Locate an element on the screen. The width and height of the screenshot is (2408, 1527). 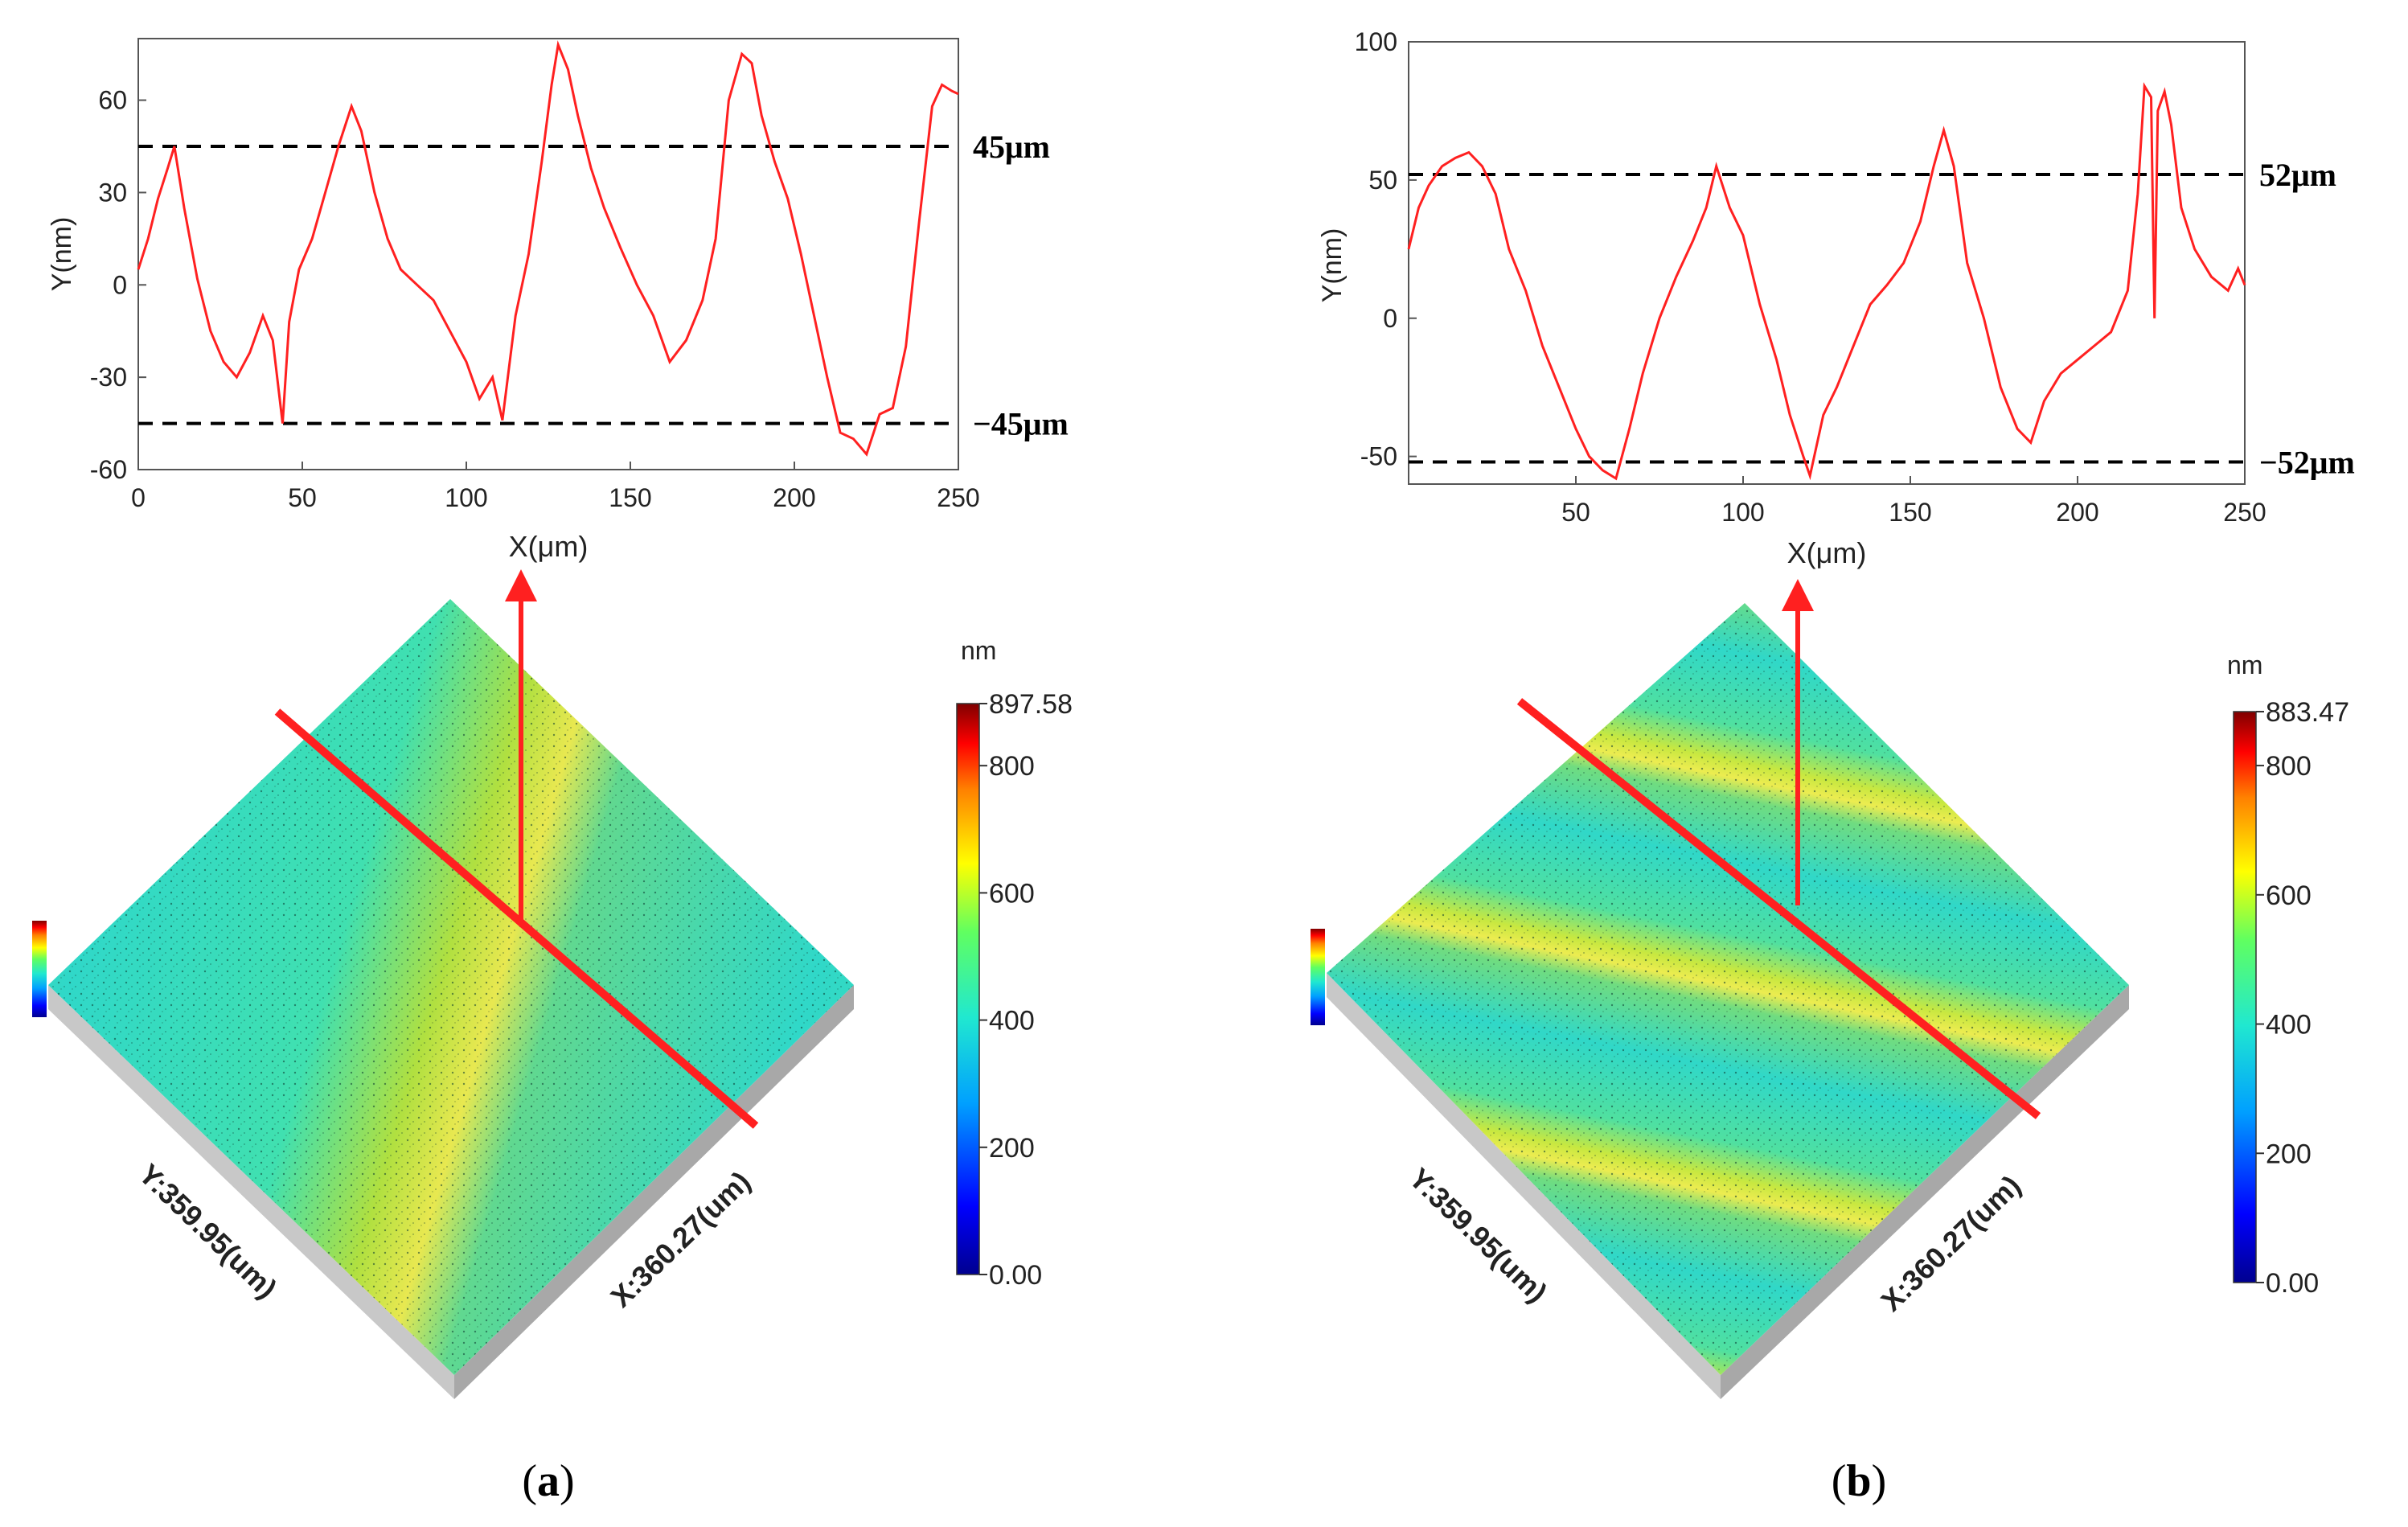
profile-line-b is located at coordinates (1826, 281).